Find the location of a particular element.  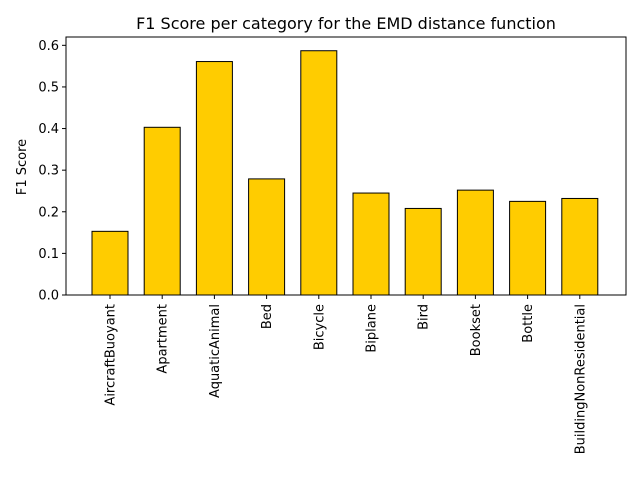

y-tick-label: 0.3 is located at coordinates (48, 171).